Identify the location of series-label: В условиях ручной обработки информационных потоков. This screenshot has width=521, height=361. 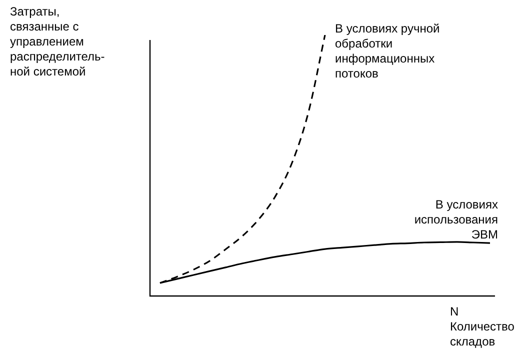
(387, 50).